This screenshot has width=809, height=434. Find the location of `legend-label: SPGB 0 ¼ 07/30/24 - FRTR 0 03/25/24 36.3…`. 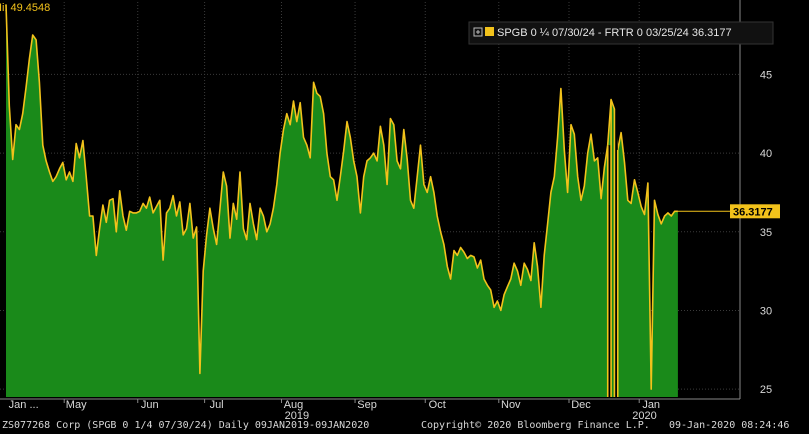

legend-label: SPGB 0 ¼ 07/30/24 - FRTR 0 03/25/24 36.3… is located at coordinates (614, 33).